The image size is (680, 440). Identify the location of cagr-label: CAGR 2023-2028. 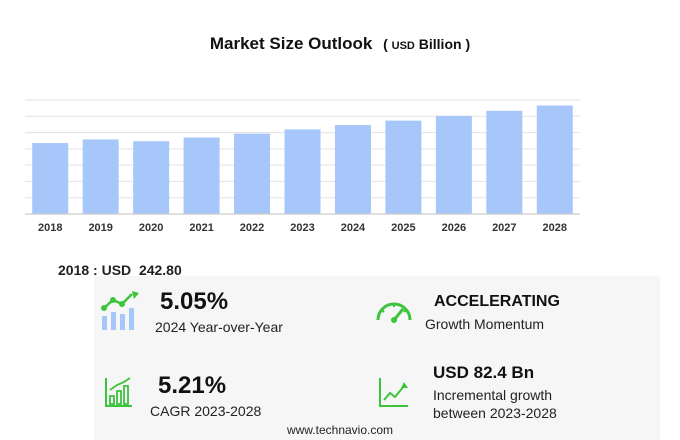
(206, 411).